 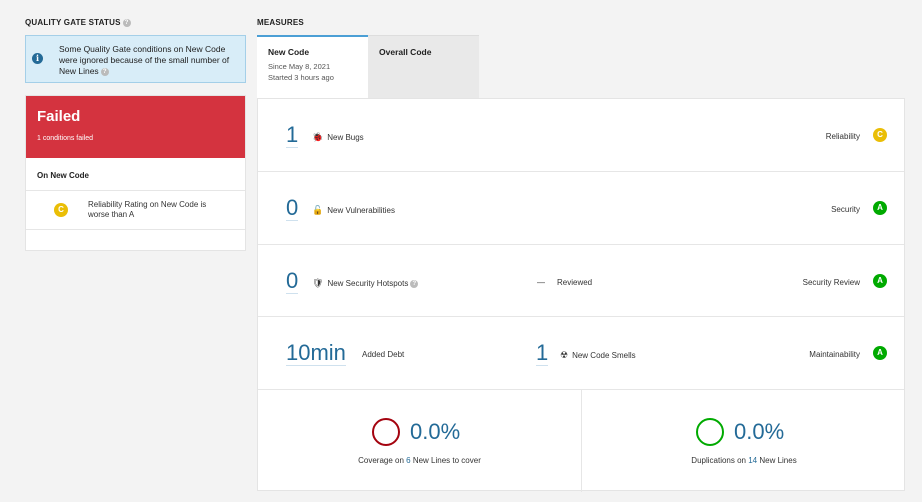 I want to click on duplications-lines-link: 14, so click(x=753, y=460).